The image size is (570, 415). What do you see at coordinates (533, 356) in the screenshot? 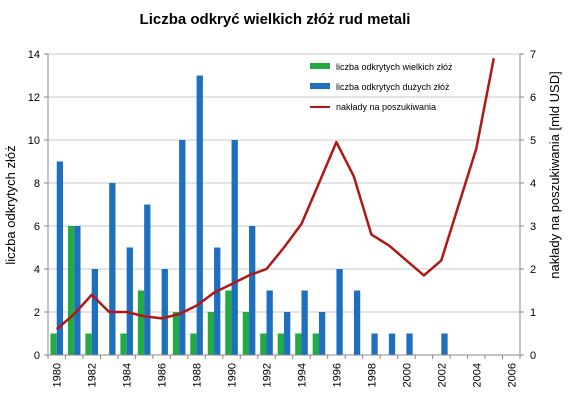
I see `y2-tick-label: 0` at bounding box center [533, 356].